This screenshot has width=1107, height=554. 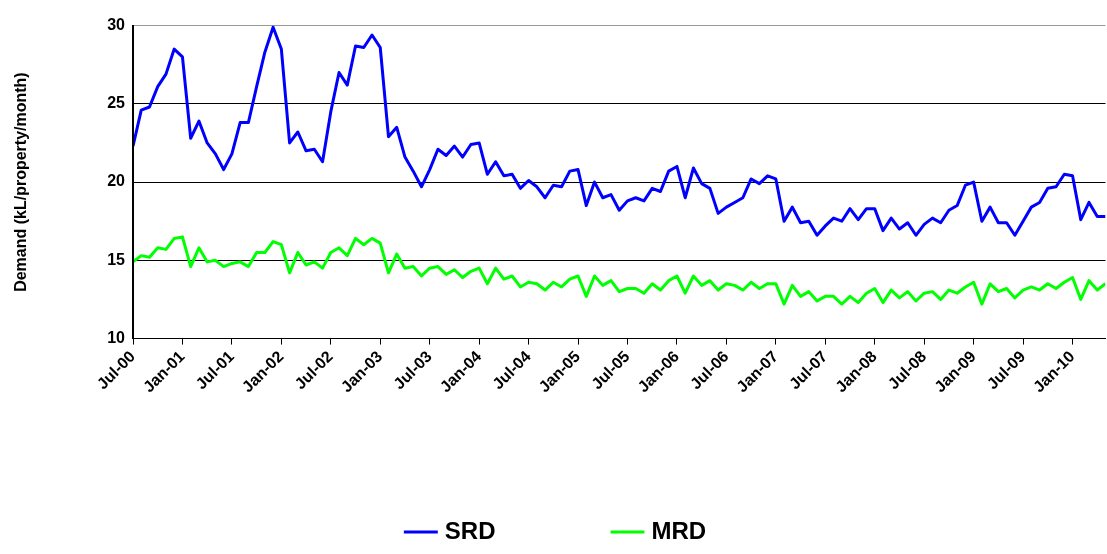 What do you see at coordinates (116, 259) in the screenshot?
I see `y-tick-label: 15` at bounding box center [116, 259].